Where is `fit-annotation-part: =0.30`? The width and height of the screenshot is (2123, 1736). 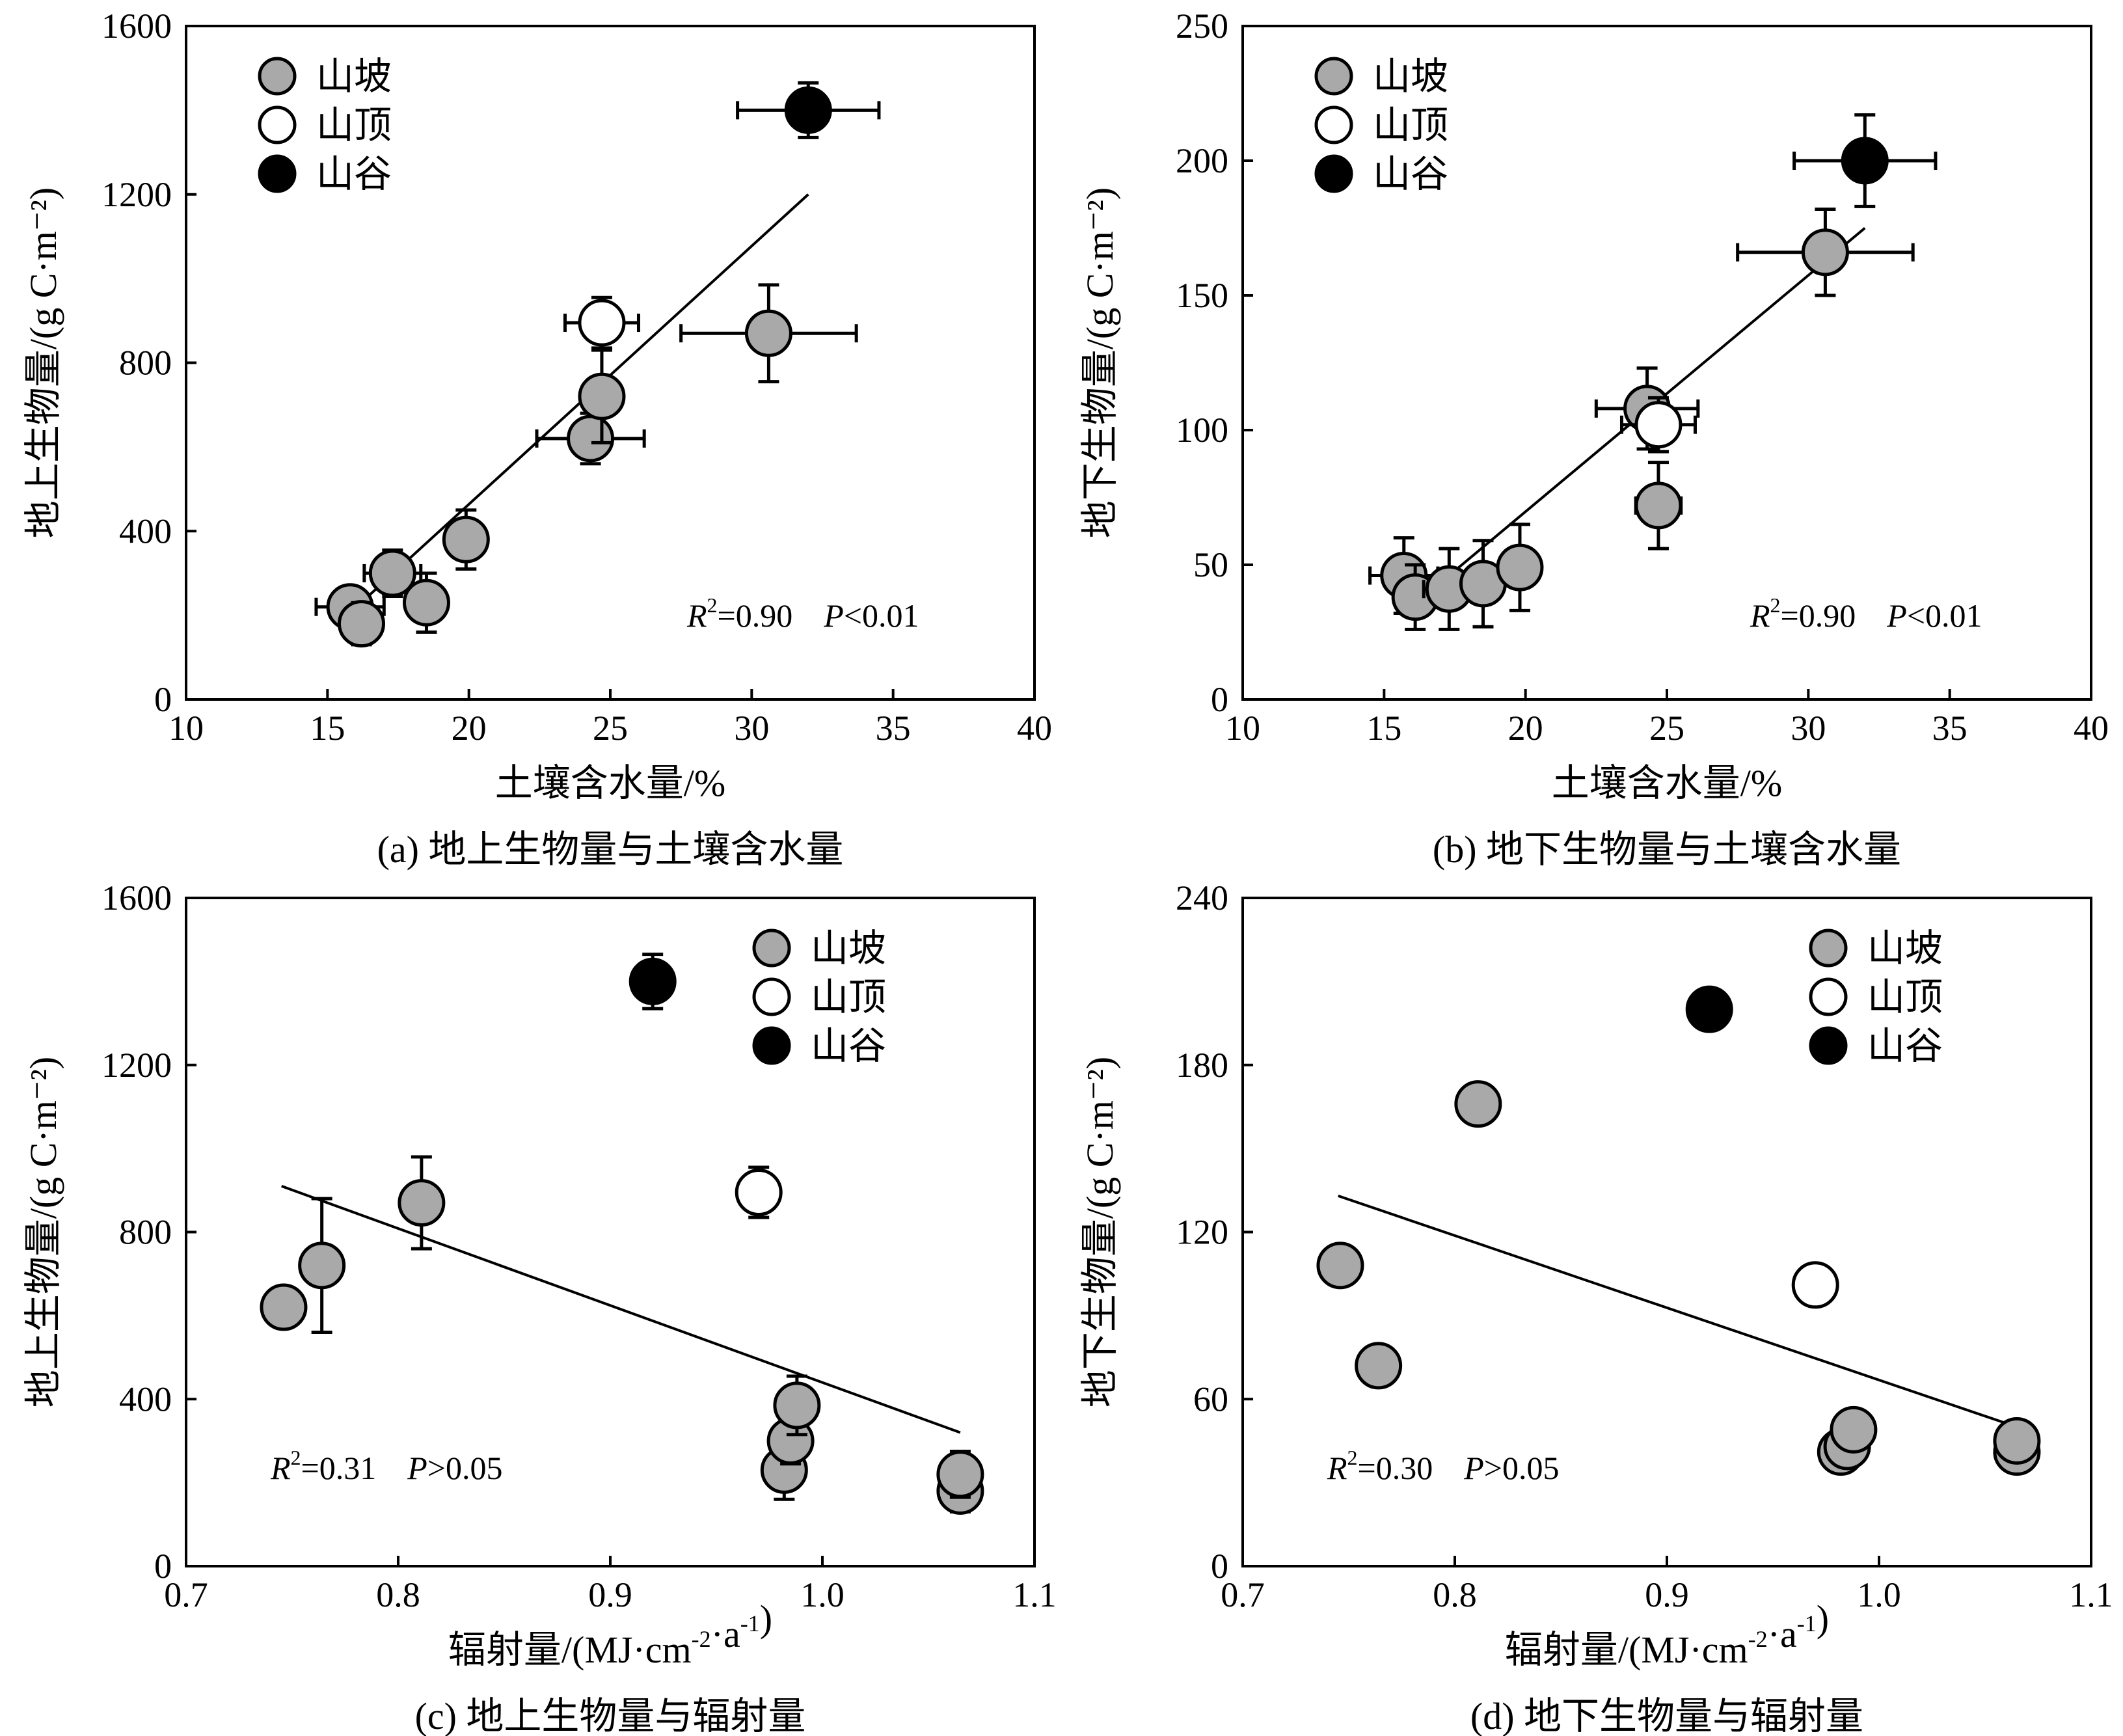 fit-annotation-part: =0.30 is located at coordinates (1396, 1468).